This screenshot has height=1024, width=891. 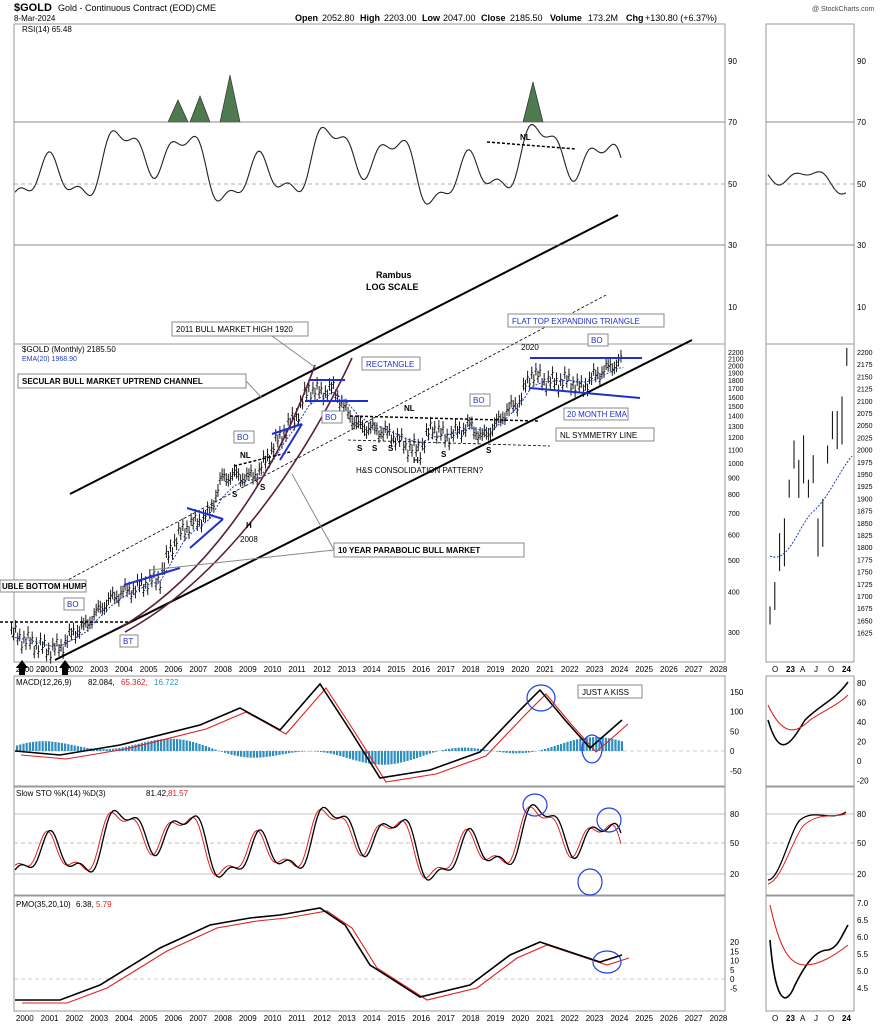 I want to click on x-label-top-2014: 2014, so click(x=372, y=669).